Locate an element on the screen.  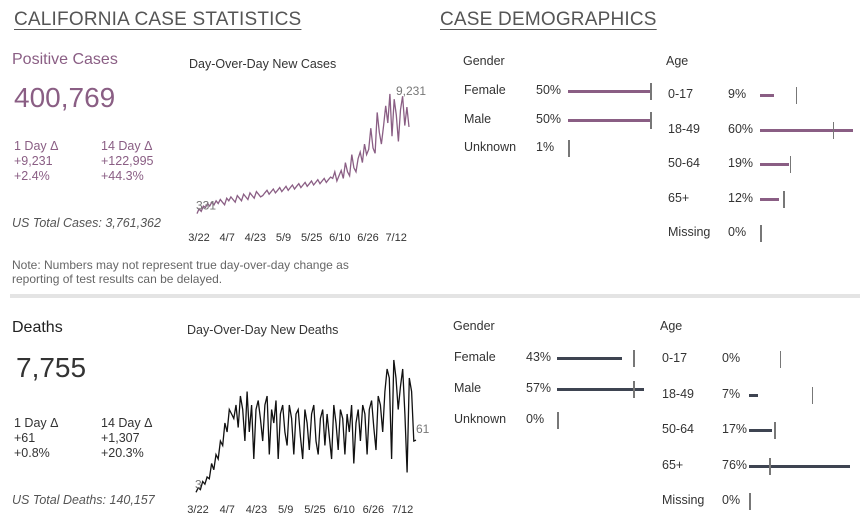
cases-fourteen-day-pct: +44.3% is located at coordinates (122, 176).